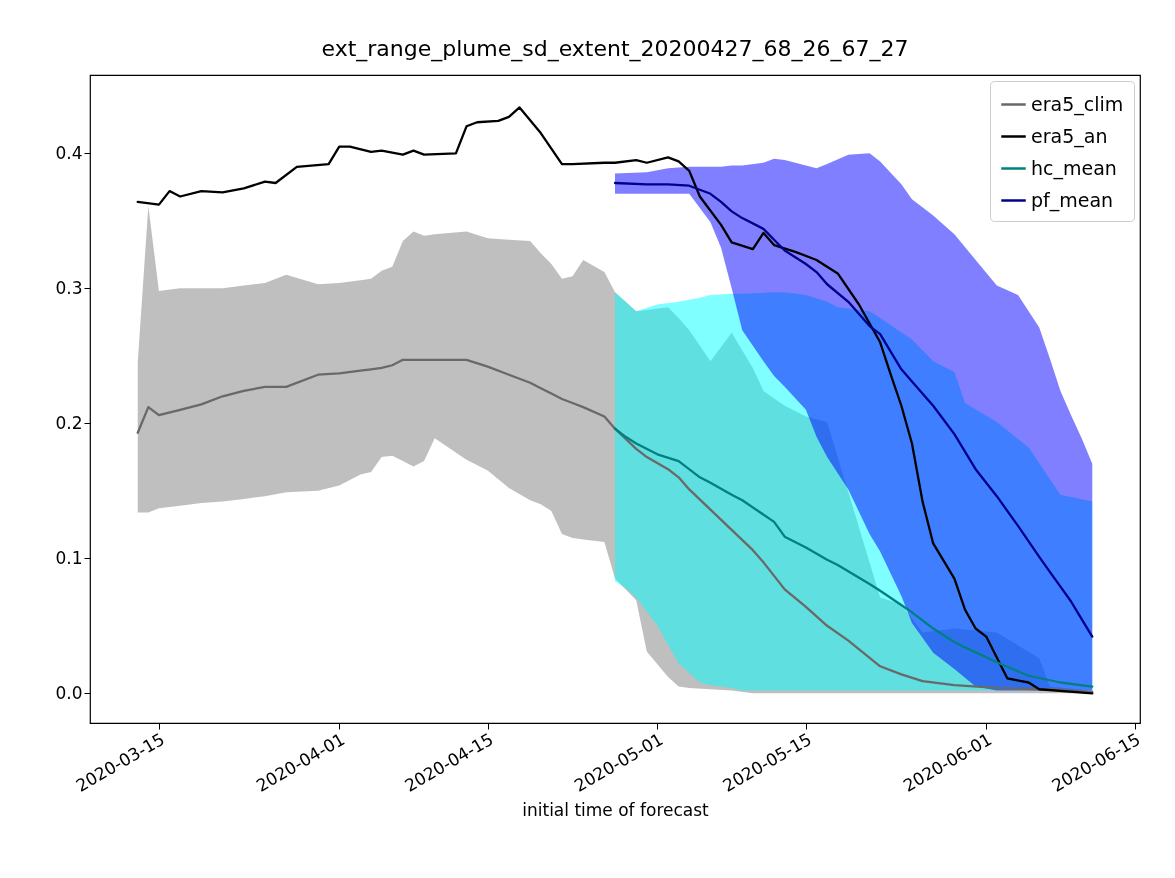 This screenshot has width=1175, height=878. I want to click on y-tick-label: 0.0, so click(69, 692).